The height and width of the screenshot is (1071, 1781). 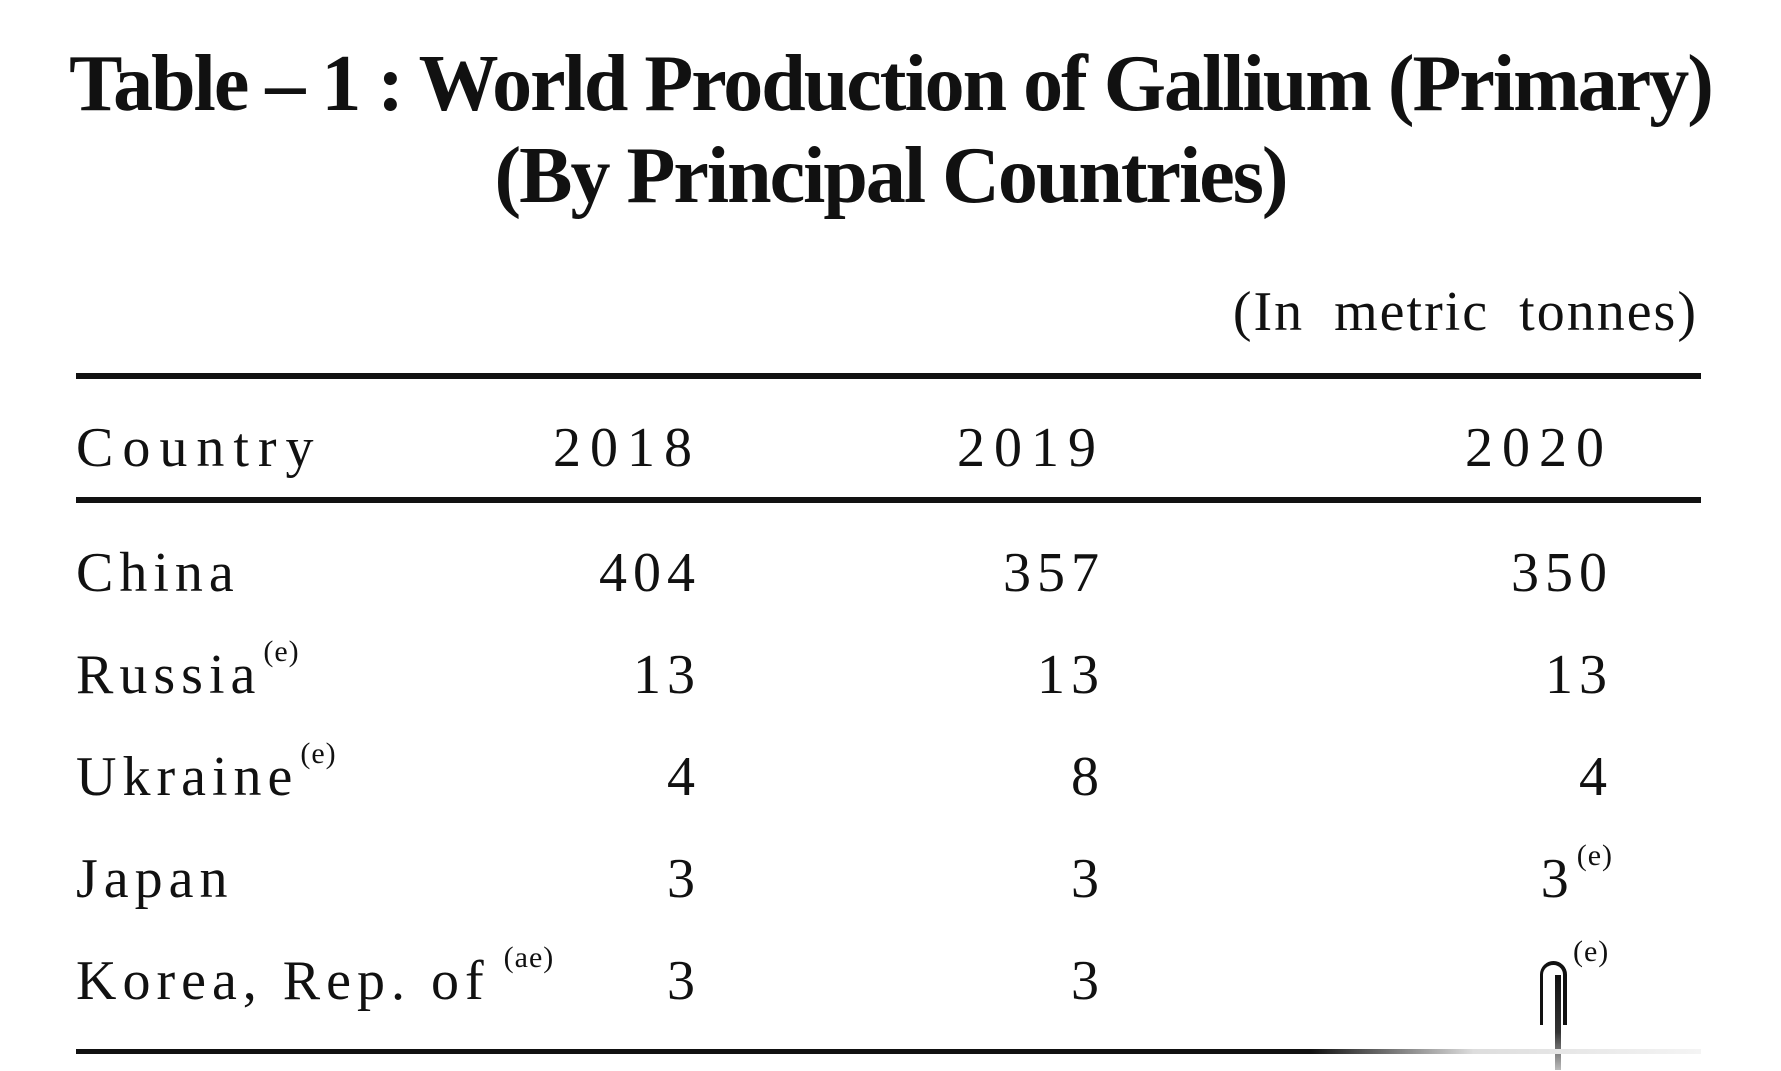 What do you see at coordinates (891, 176) in the screenshot?
I see `table-subtitle: (By Principal Countries)` at bounding box center [891, 176].